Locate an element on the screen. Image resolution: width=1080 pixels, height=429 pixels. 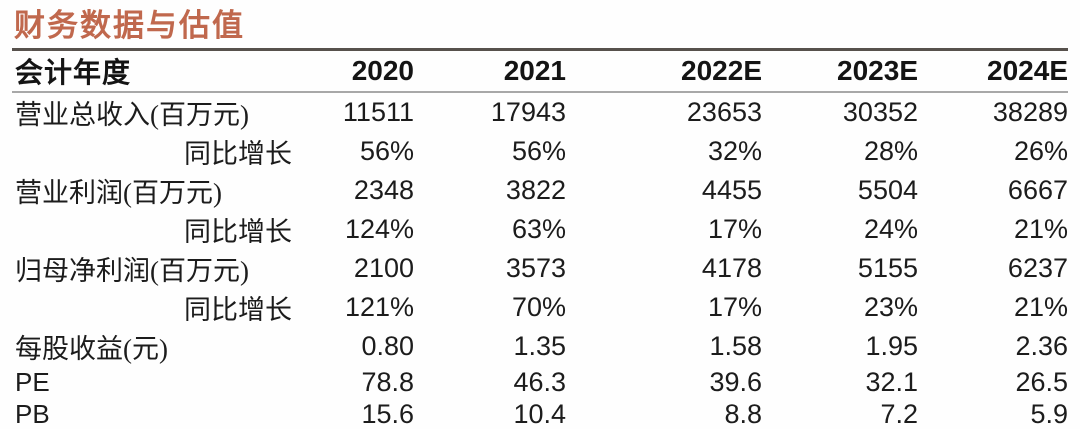
table-header-row: 会计年度 2020 2021 2022E 2023E 2024E is located at coordinates (540, 70).